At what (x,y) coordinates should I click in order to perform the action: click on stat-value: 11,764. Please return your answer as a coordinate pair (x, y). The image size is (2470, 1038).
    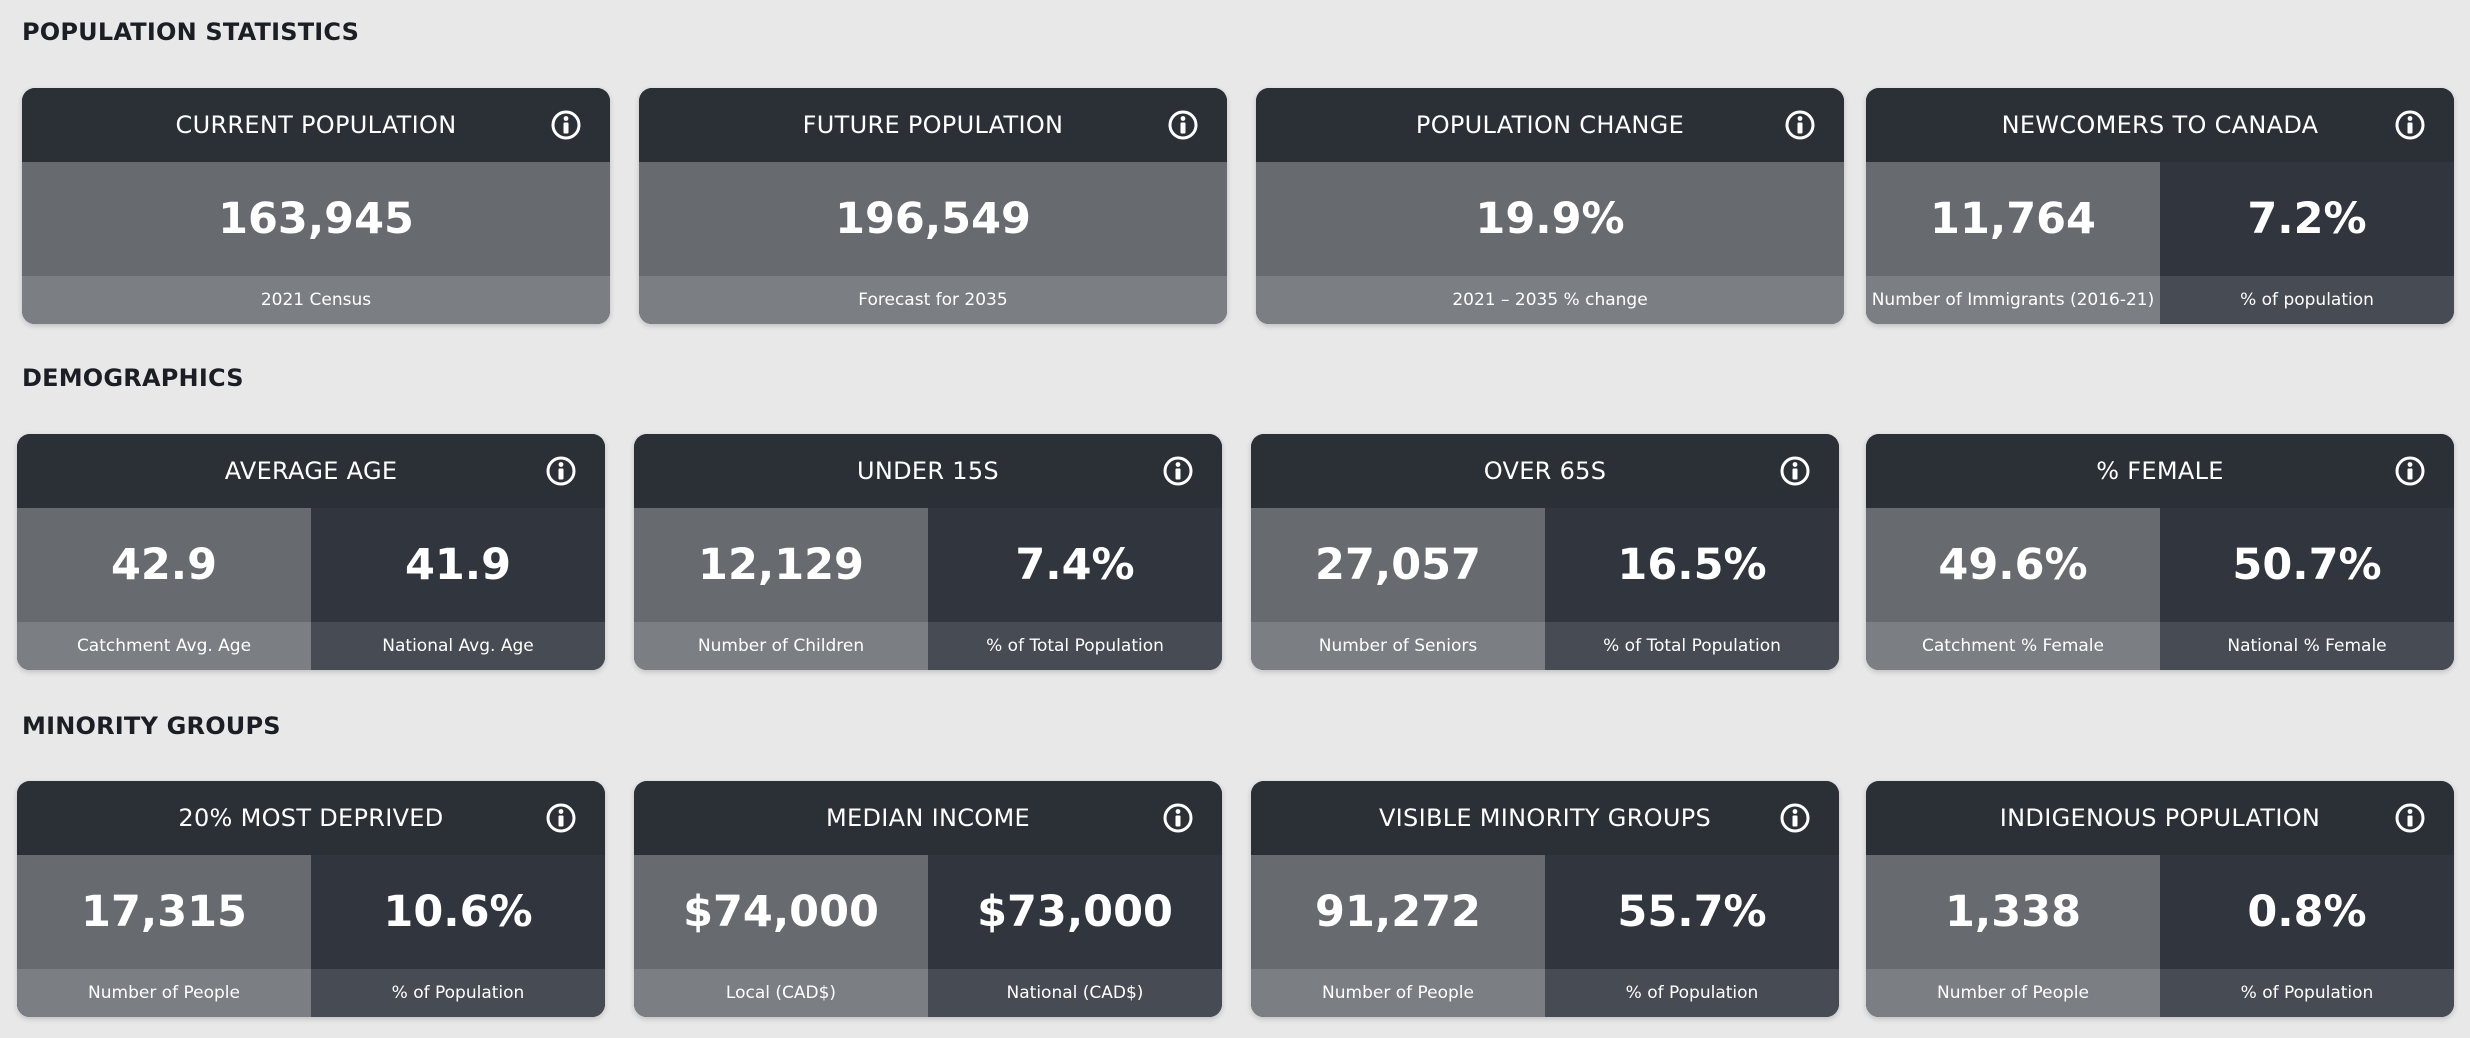
    Looking at the image, I should click on (2013, 219).